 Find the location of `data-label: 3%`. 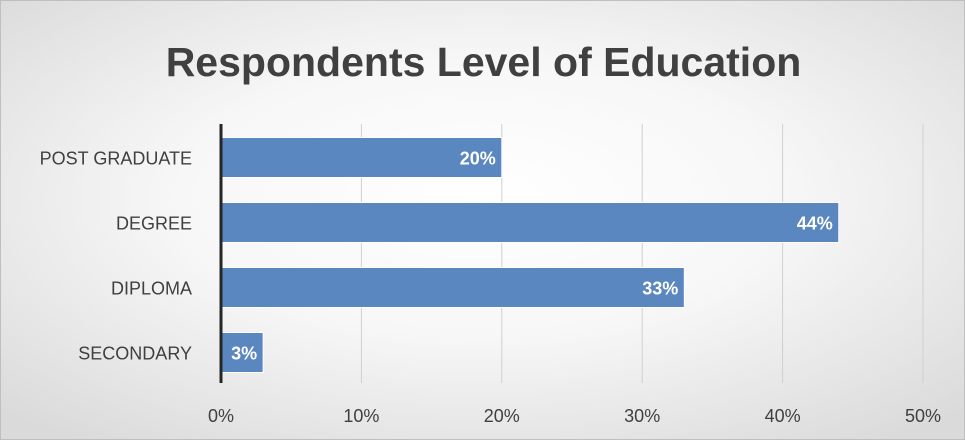

data-label: 3% is located at coordinates (244, 354).